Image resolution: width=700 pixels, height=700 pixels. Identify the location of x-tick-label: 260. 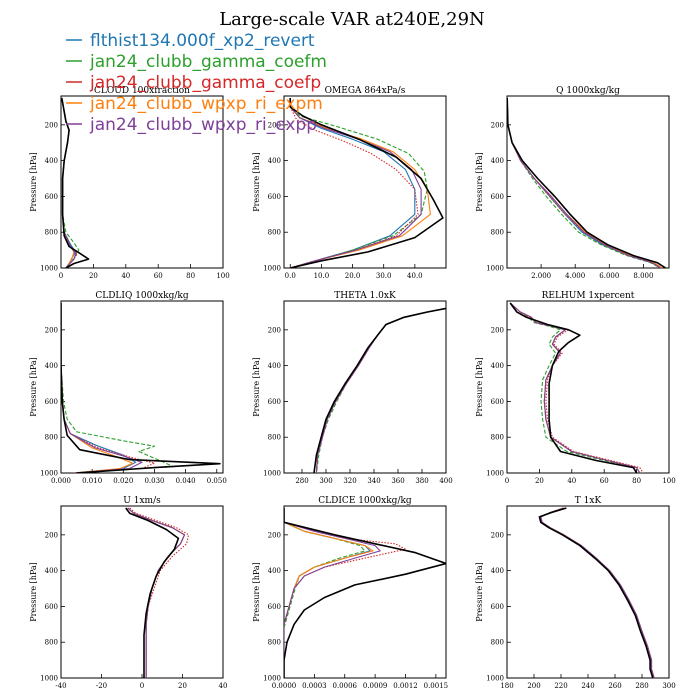
(614, 686).